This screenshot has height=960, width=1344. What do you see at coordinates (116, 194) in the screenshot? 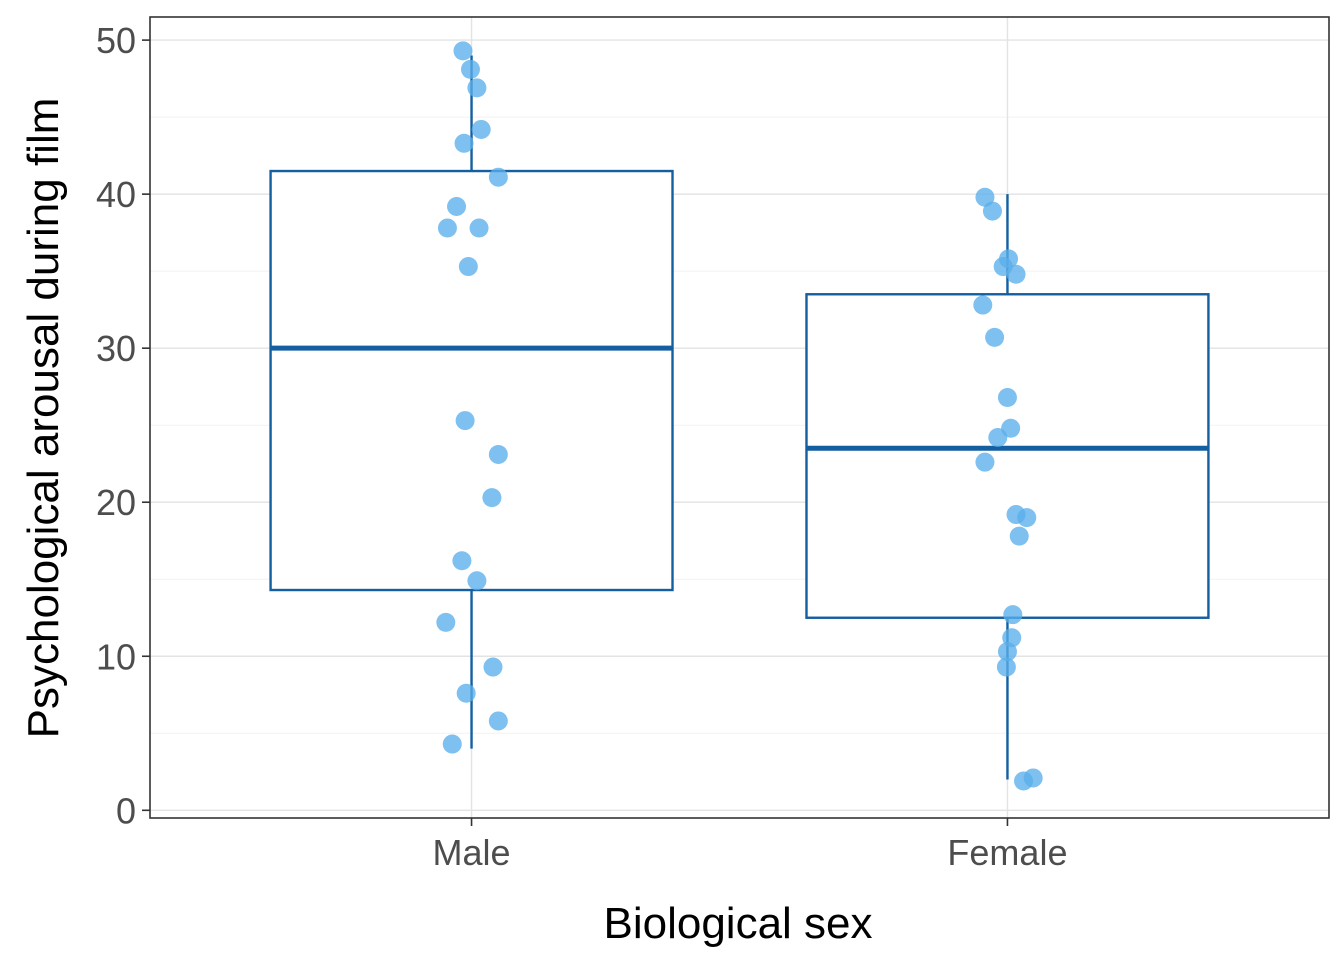
I see `y-tick-label: 40` at bounding box center [116, 194].